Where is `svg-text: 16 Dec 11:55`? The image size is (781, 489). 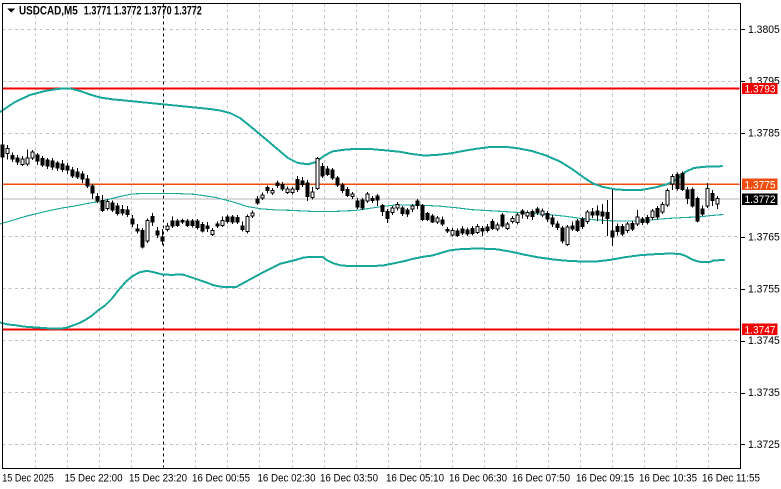
svg-text: 16 Dec 11:55 is located at coordinates (731, 479).